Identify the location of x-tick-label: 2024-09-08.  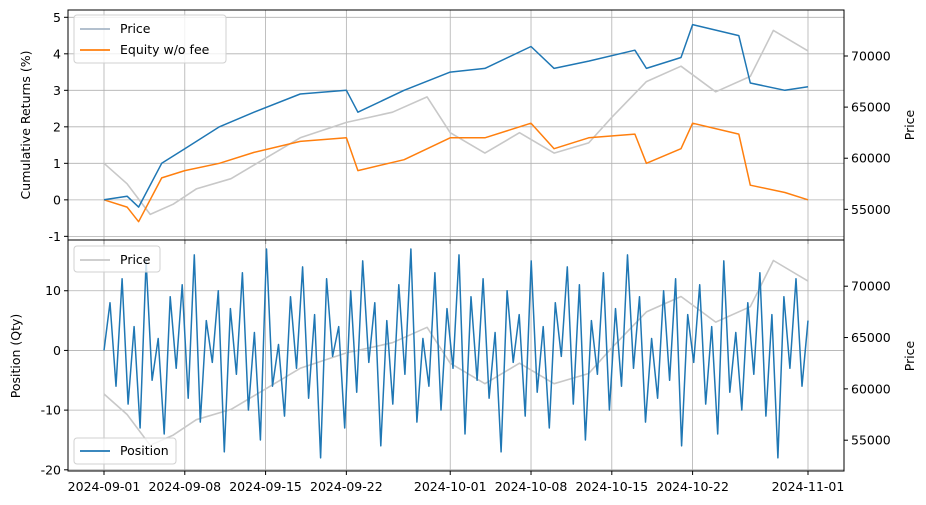
(184, 486).